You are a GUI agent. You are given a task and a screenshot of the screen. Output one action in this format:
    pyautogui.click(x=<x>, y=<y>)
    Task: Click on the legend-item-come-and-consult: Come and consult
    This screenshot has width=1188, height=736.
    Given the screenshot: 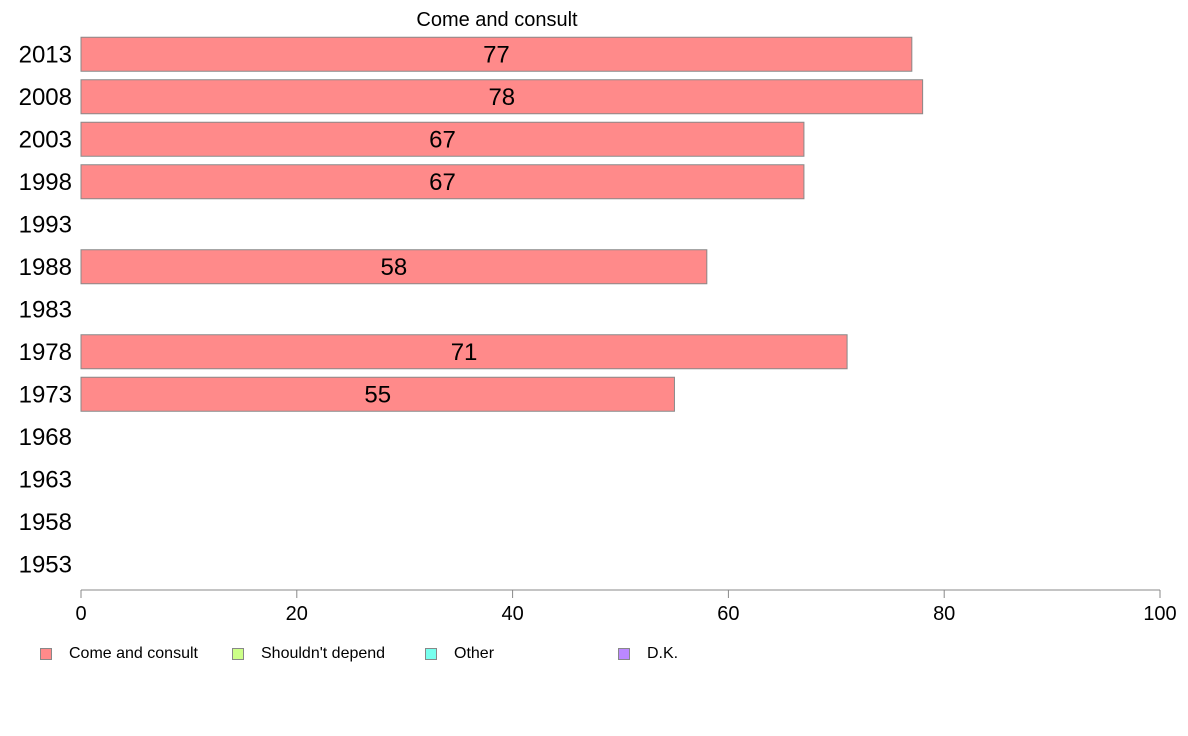 What is the action you would take?
    pyautogui.click(x=119, y=654)
    